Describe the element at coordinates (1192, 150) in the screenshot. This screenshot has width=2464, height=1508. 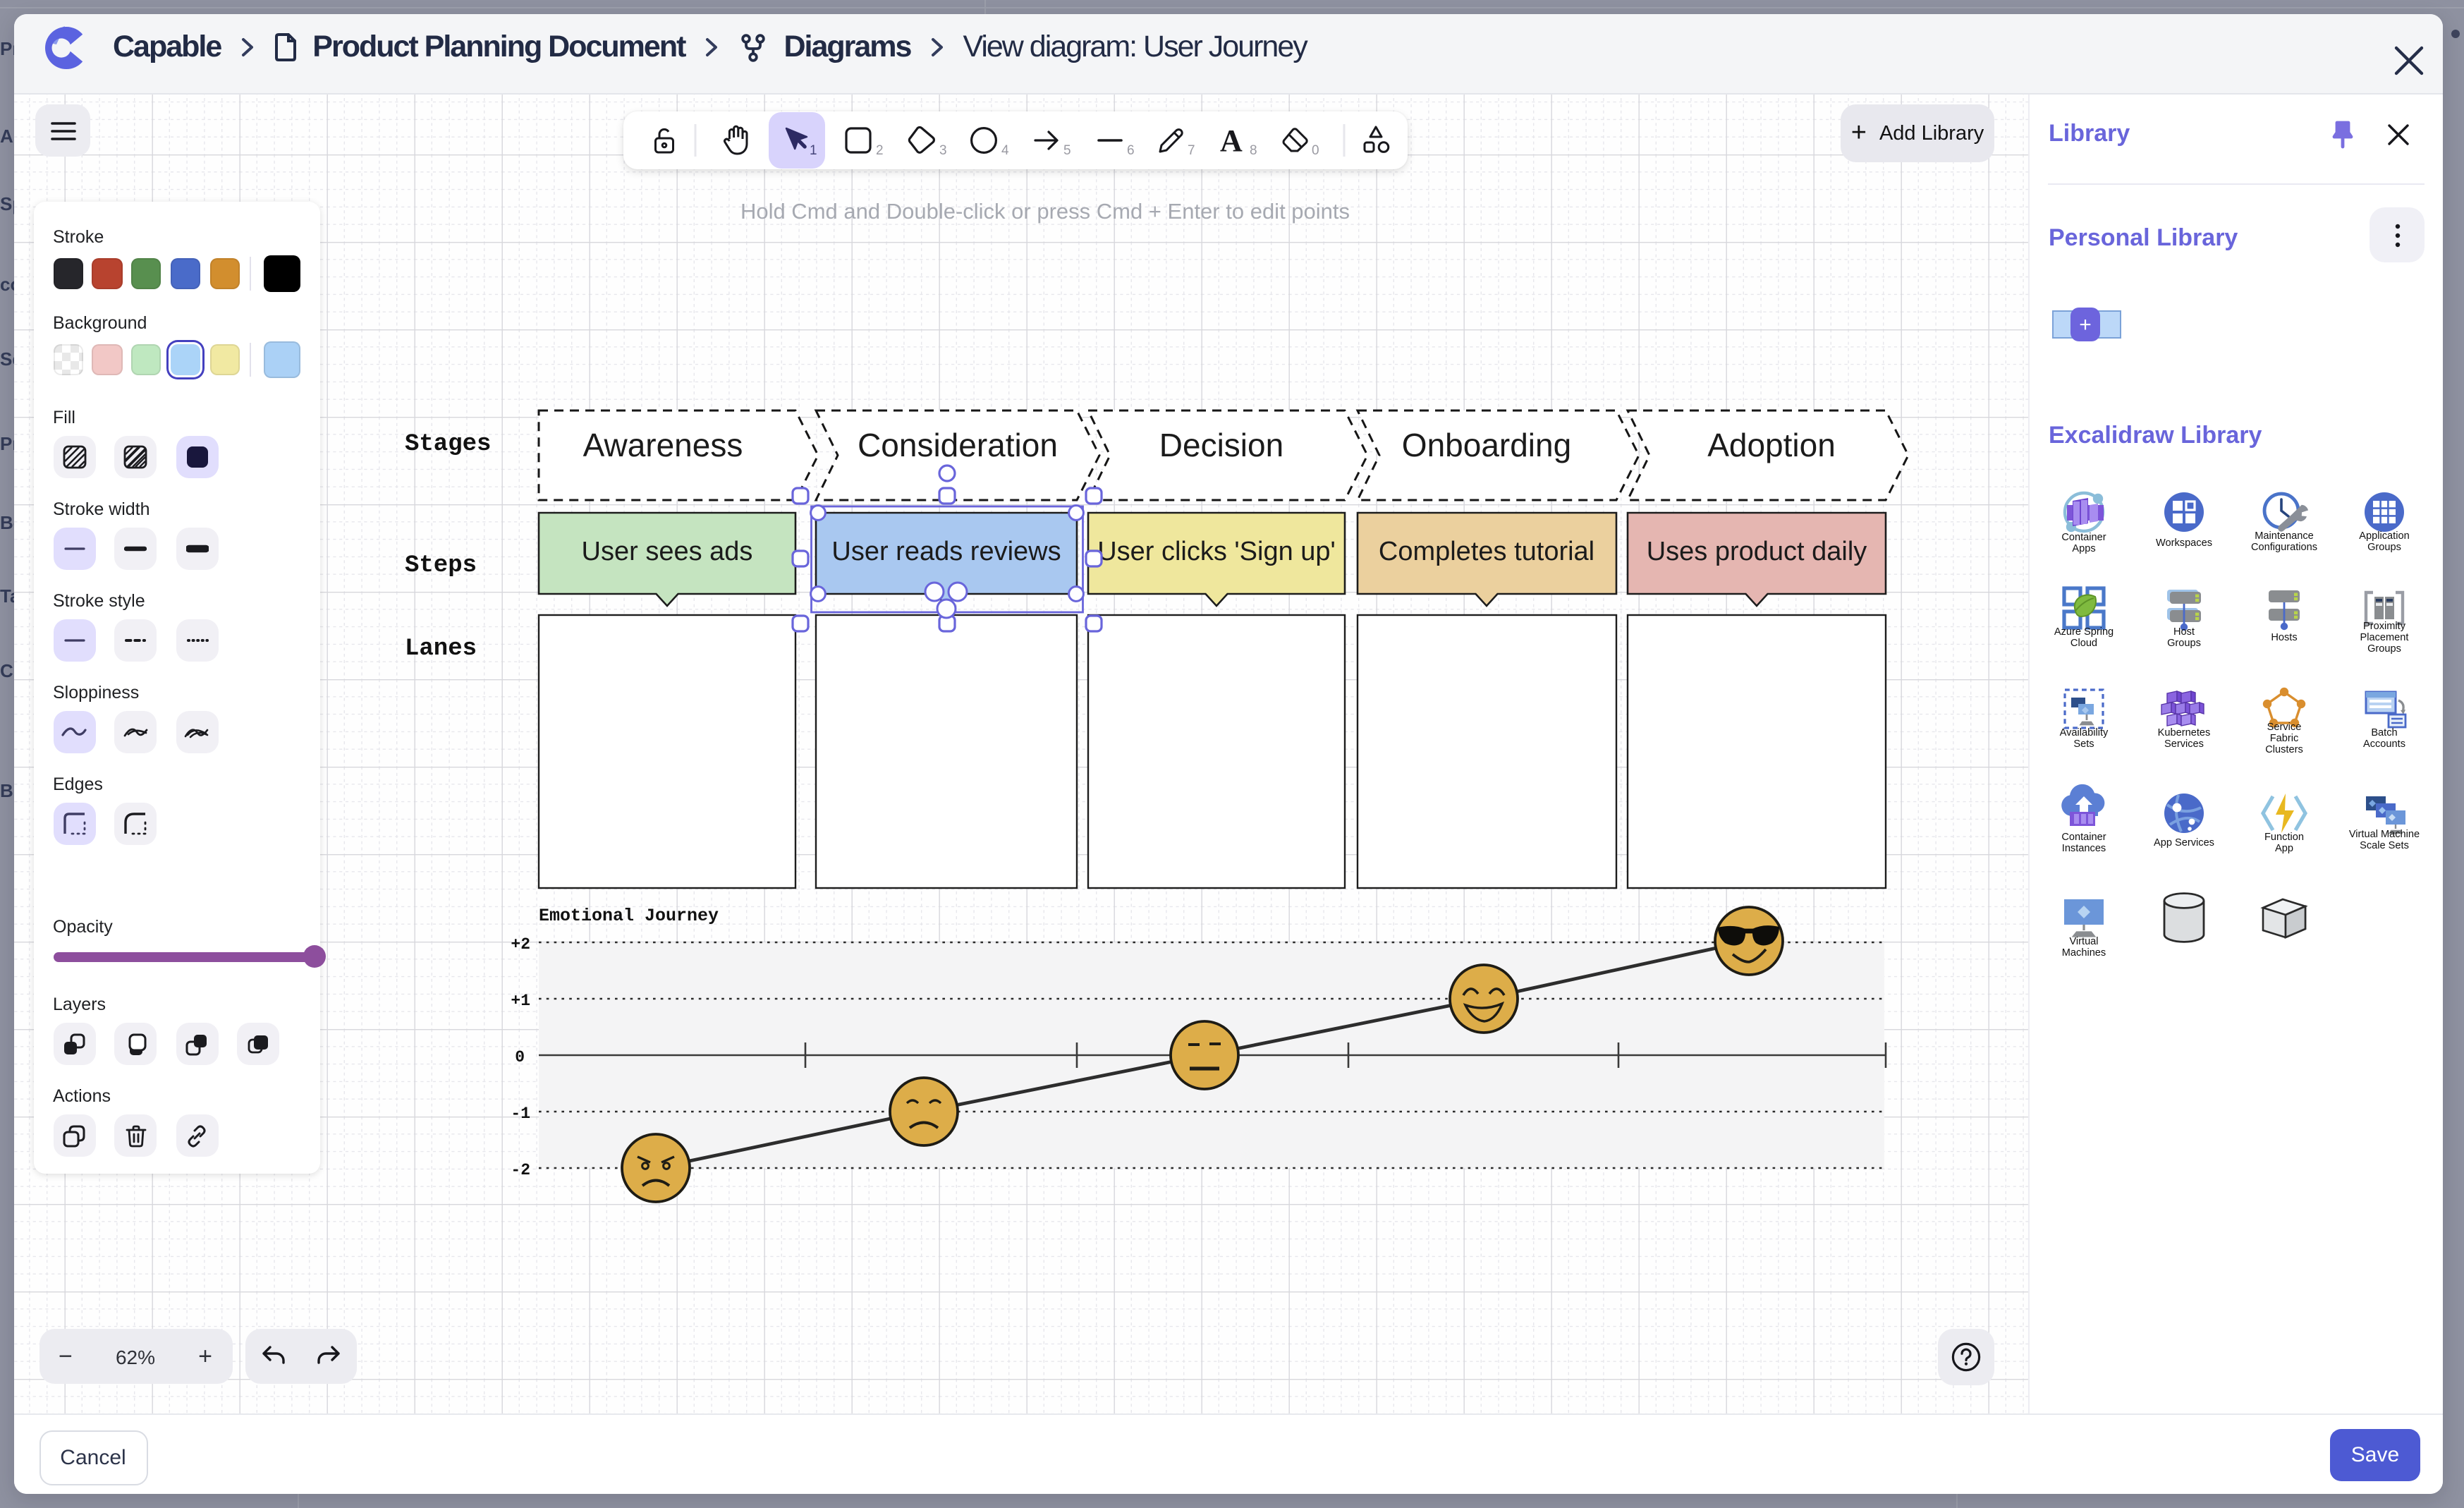
I see `svg-text: 7` at that location.